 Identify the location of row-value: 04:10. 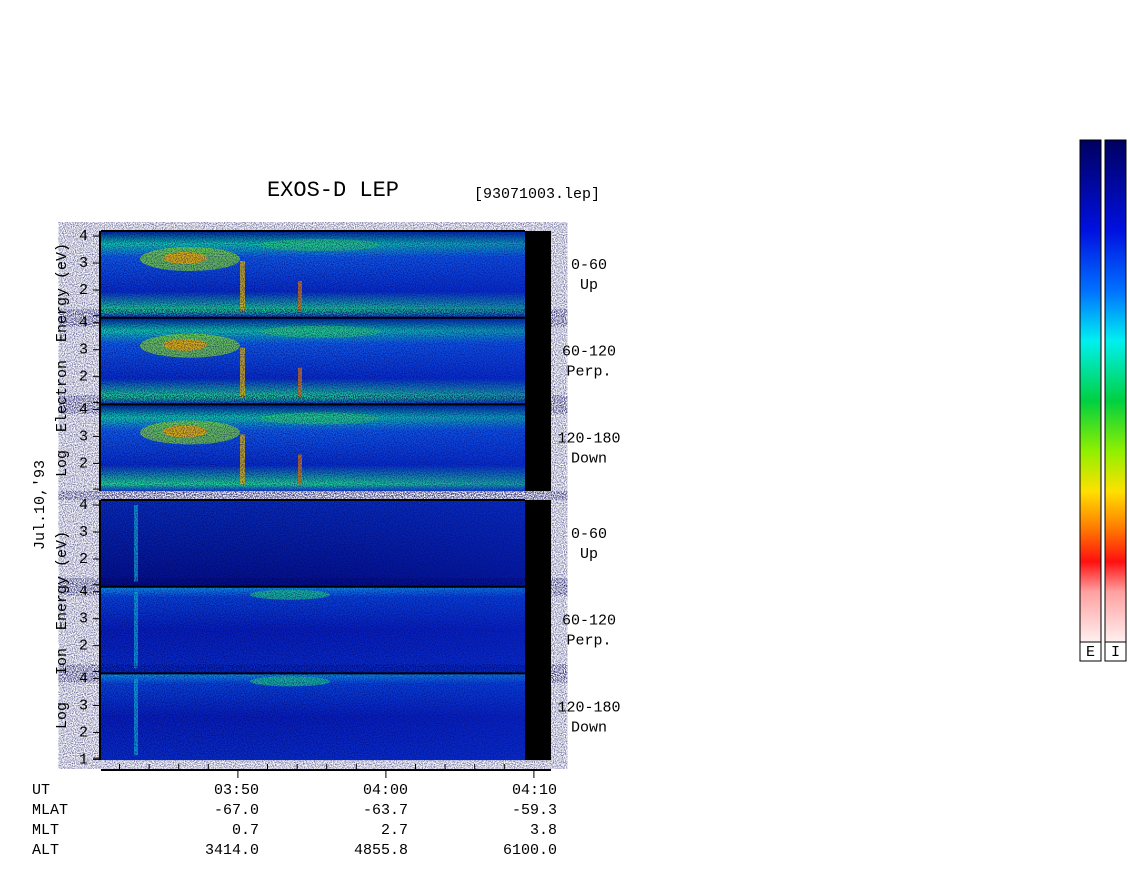
(534, 790).